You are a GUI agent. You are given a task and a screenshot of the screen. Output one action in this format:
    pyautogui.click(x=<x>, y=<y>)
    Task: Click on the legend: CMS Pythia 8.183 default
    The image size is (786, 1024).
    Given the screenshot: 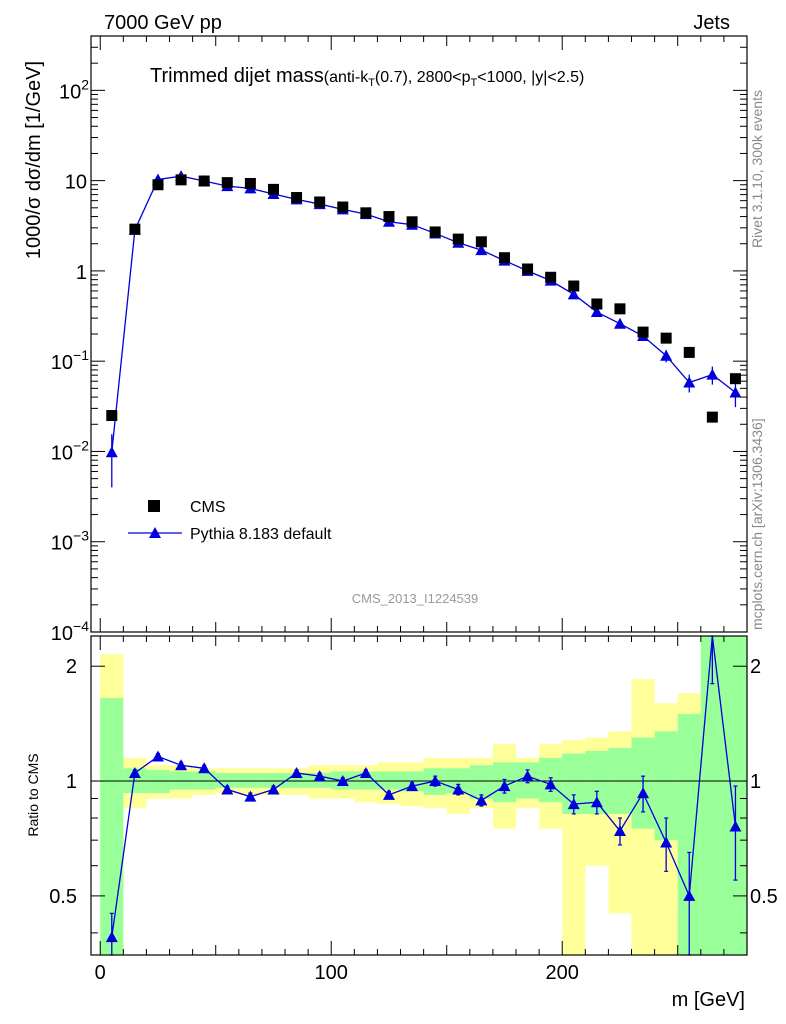 What is the action you would take?
    pyautogui.click(x=230, y=521)
    